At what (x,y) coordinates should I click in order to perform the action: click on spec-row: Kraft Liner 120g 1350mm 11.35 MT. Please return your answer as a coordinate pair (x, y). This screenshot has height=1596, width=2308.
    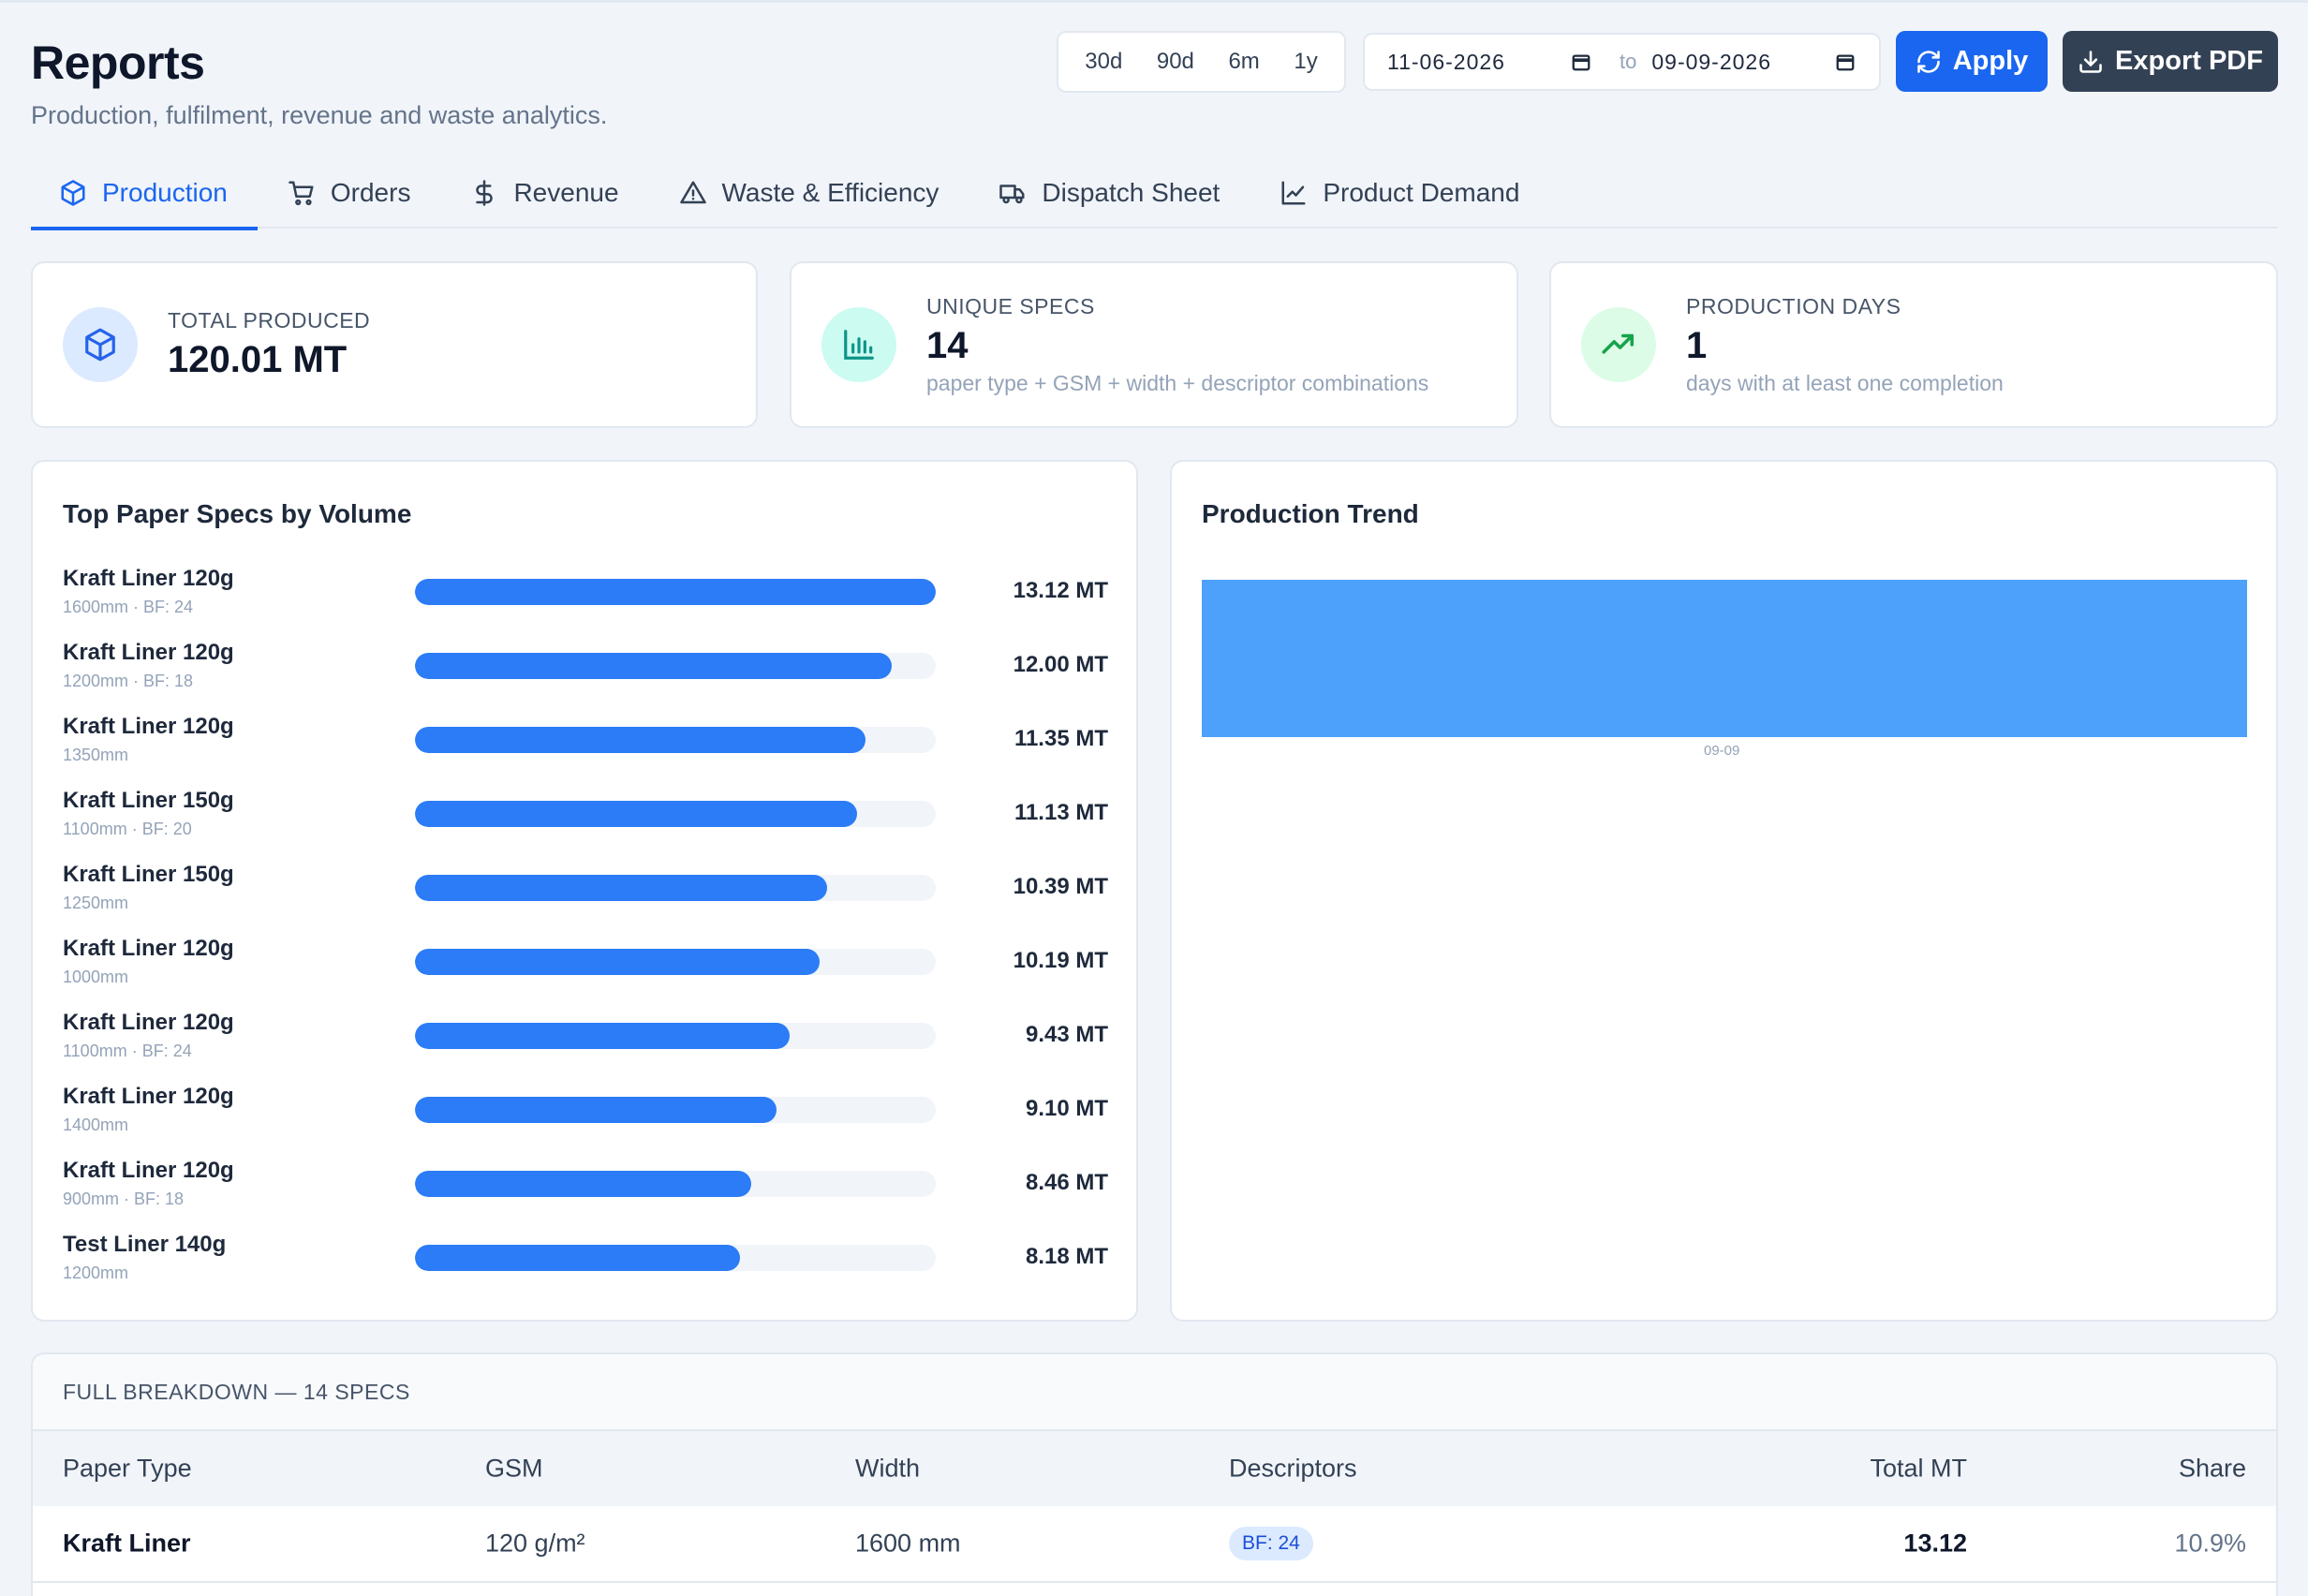
    Looking at the image, I should click on (586, 742).